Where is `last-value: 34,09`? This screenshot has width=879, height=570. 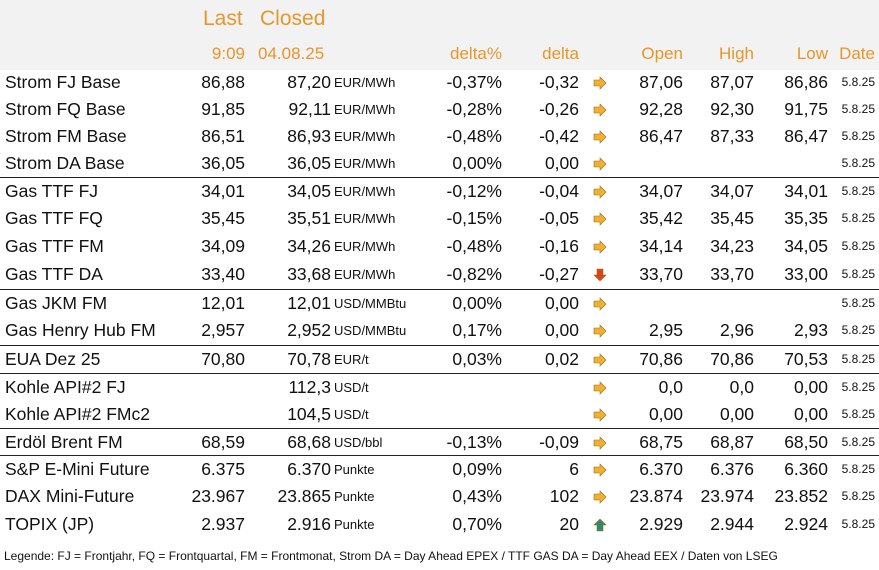
last-value: 34,09 is located at coordinates (223, 246).